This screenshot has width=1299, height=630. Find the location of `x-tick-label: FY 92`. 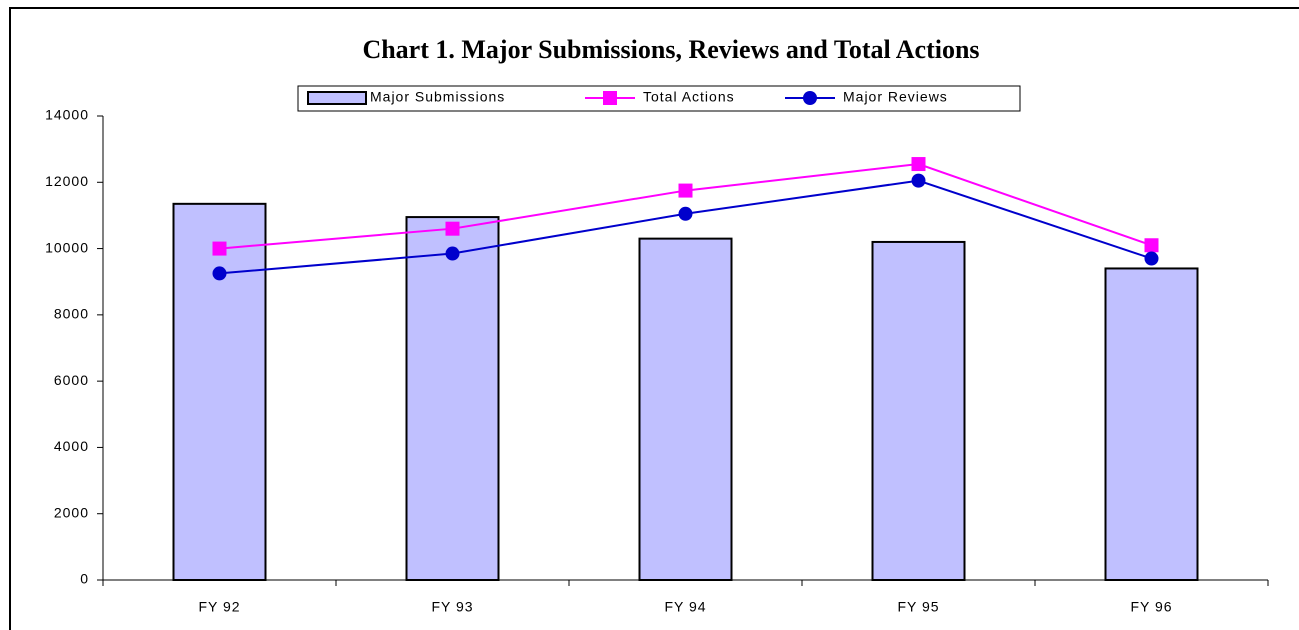

x-tick-label: FY 92 is located at coordinates (219, 607).